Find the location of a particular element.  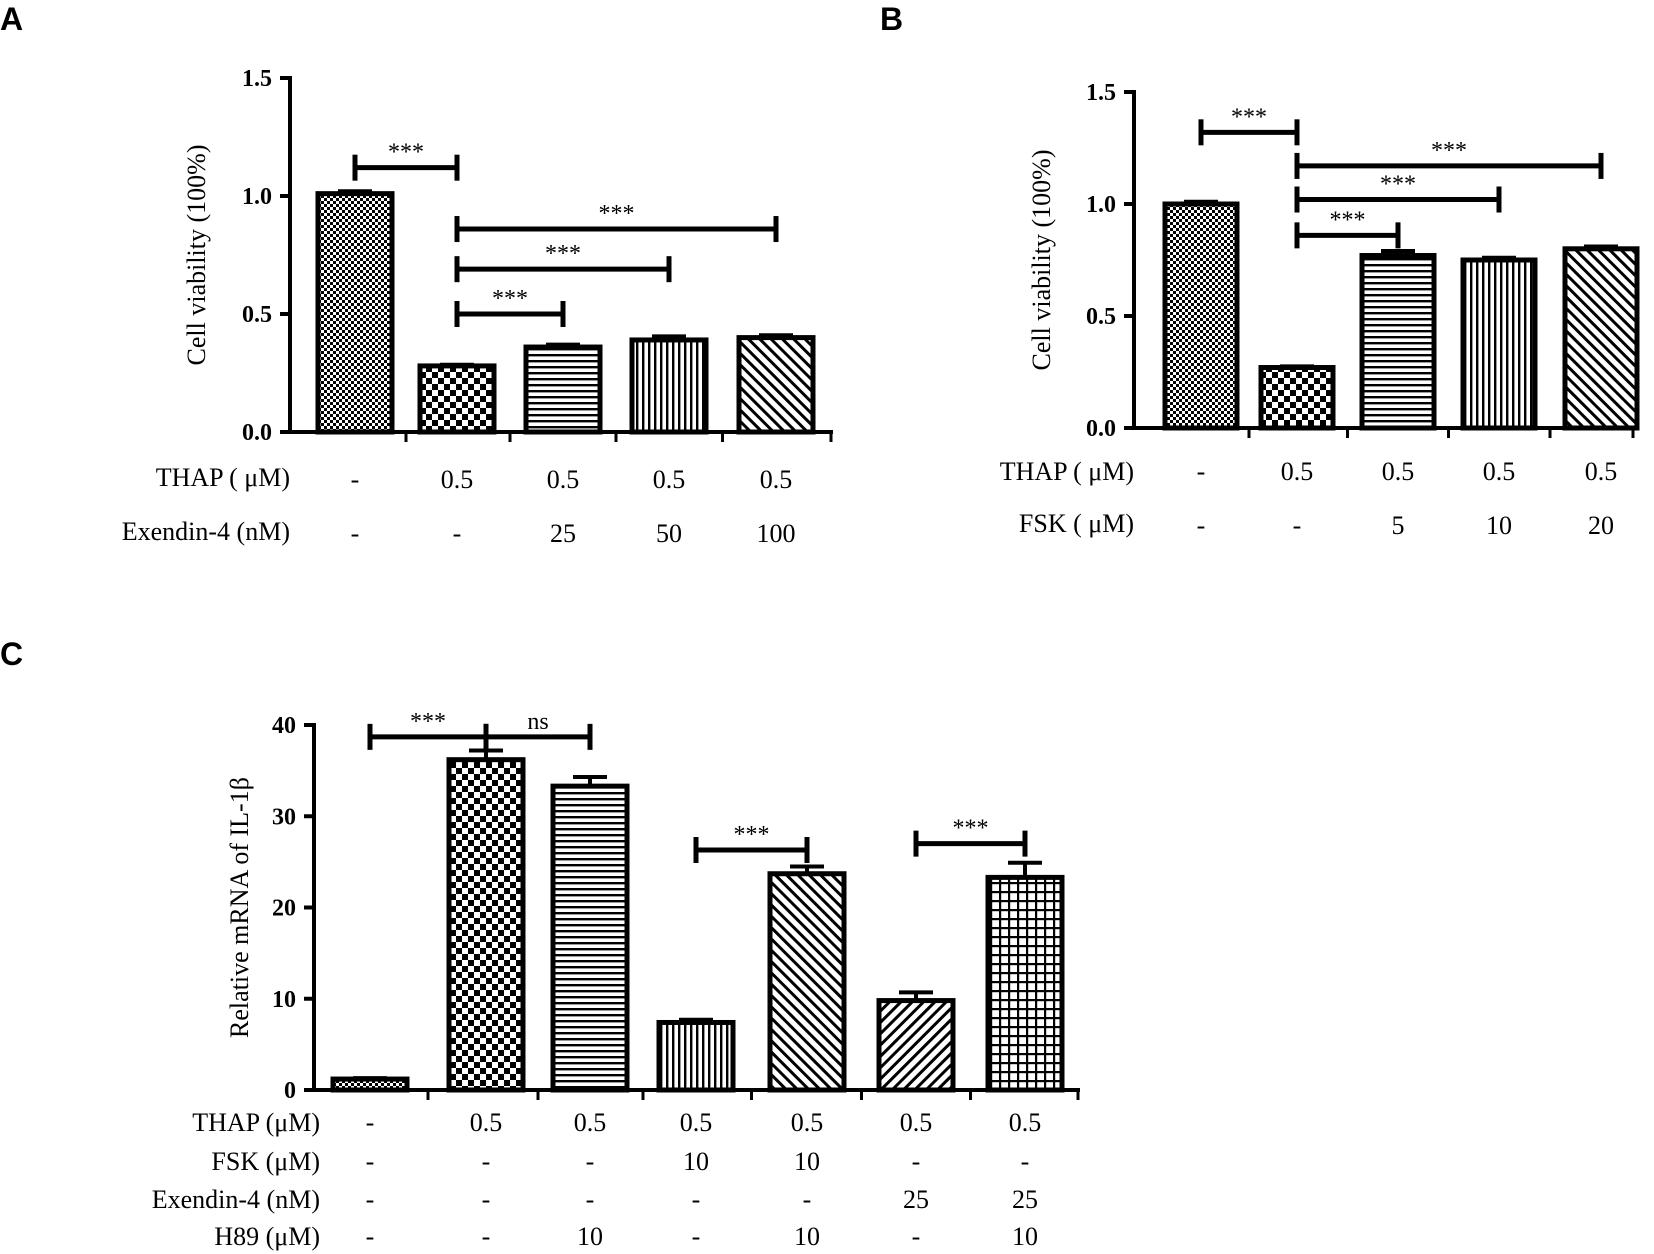

panel-a-y-tick-label: 1.5 is located at coordinates (257, 79).